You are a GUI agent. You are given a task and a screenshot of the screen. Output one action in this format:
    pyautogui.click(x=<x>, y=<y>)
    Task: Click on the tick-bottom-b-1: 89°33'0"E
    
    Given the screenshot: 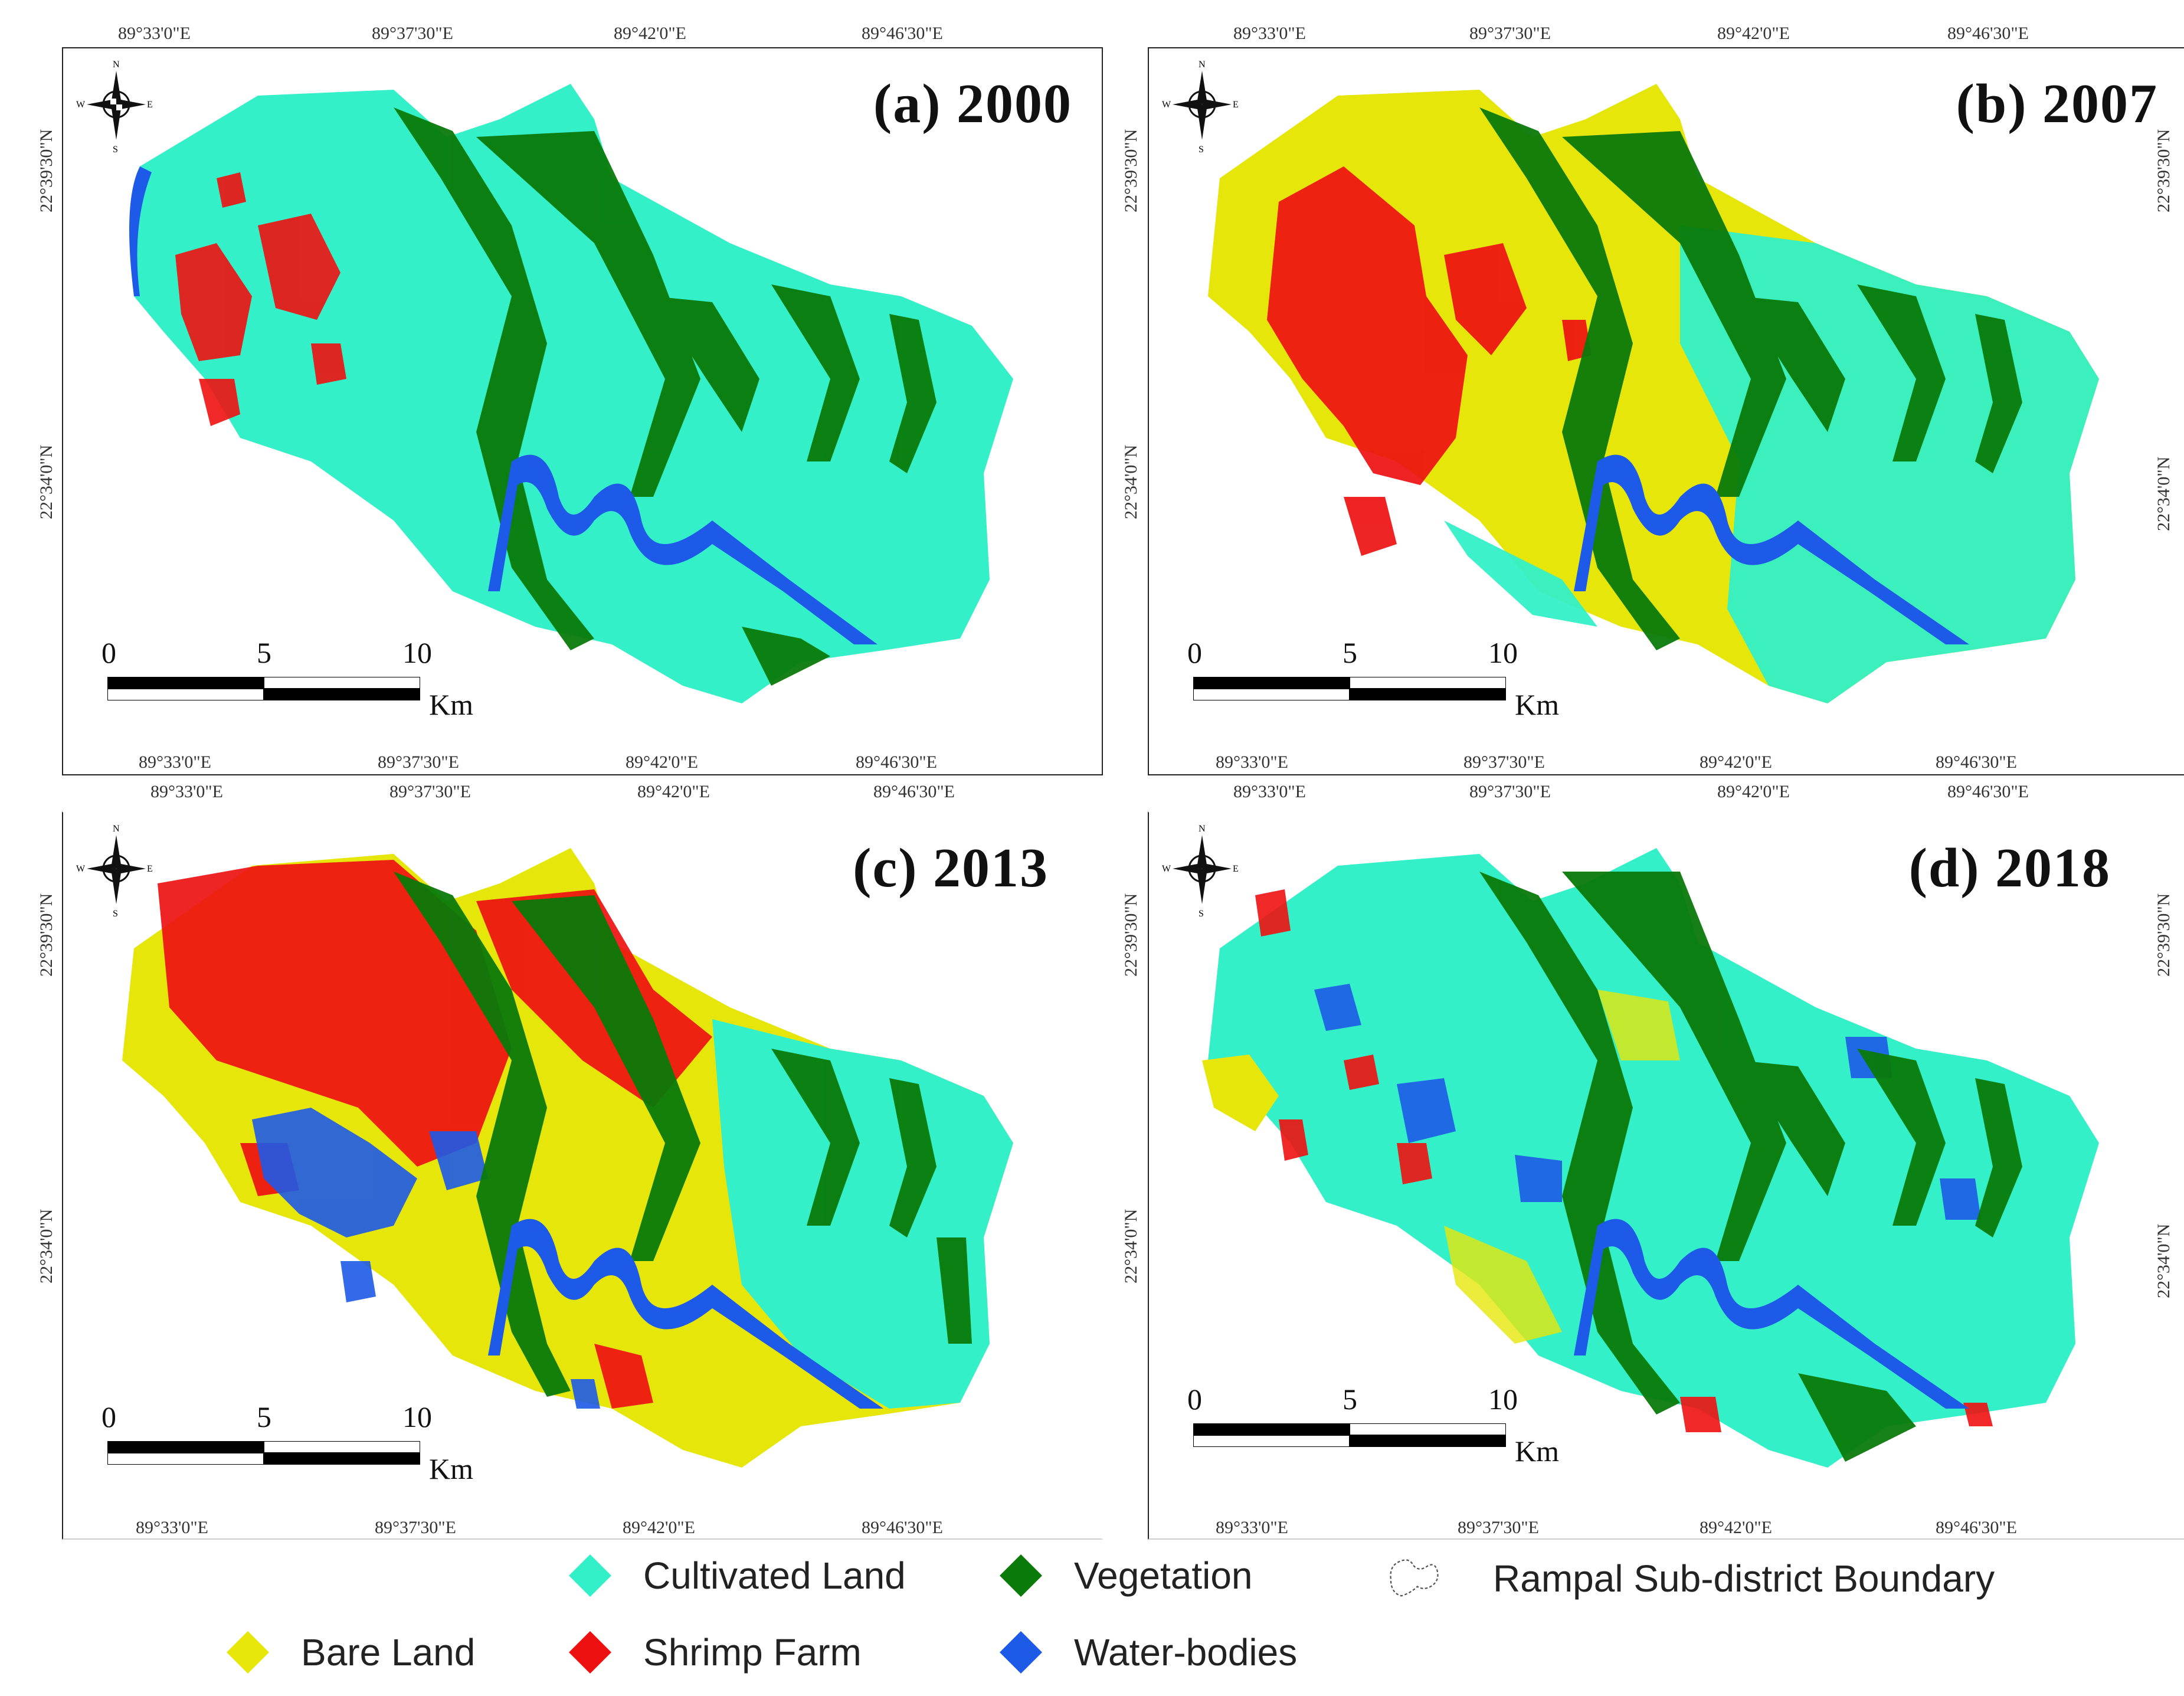 What is the action you would take?
    pyautogui.click(x=1252, y=762)
    